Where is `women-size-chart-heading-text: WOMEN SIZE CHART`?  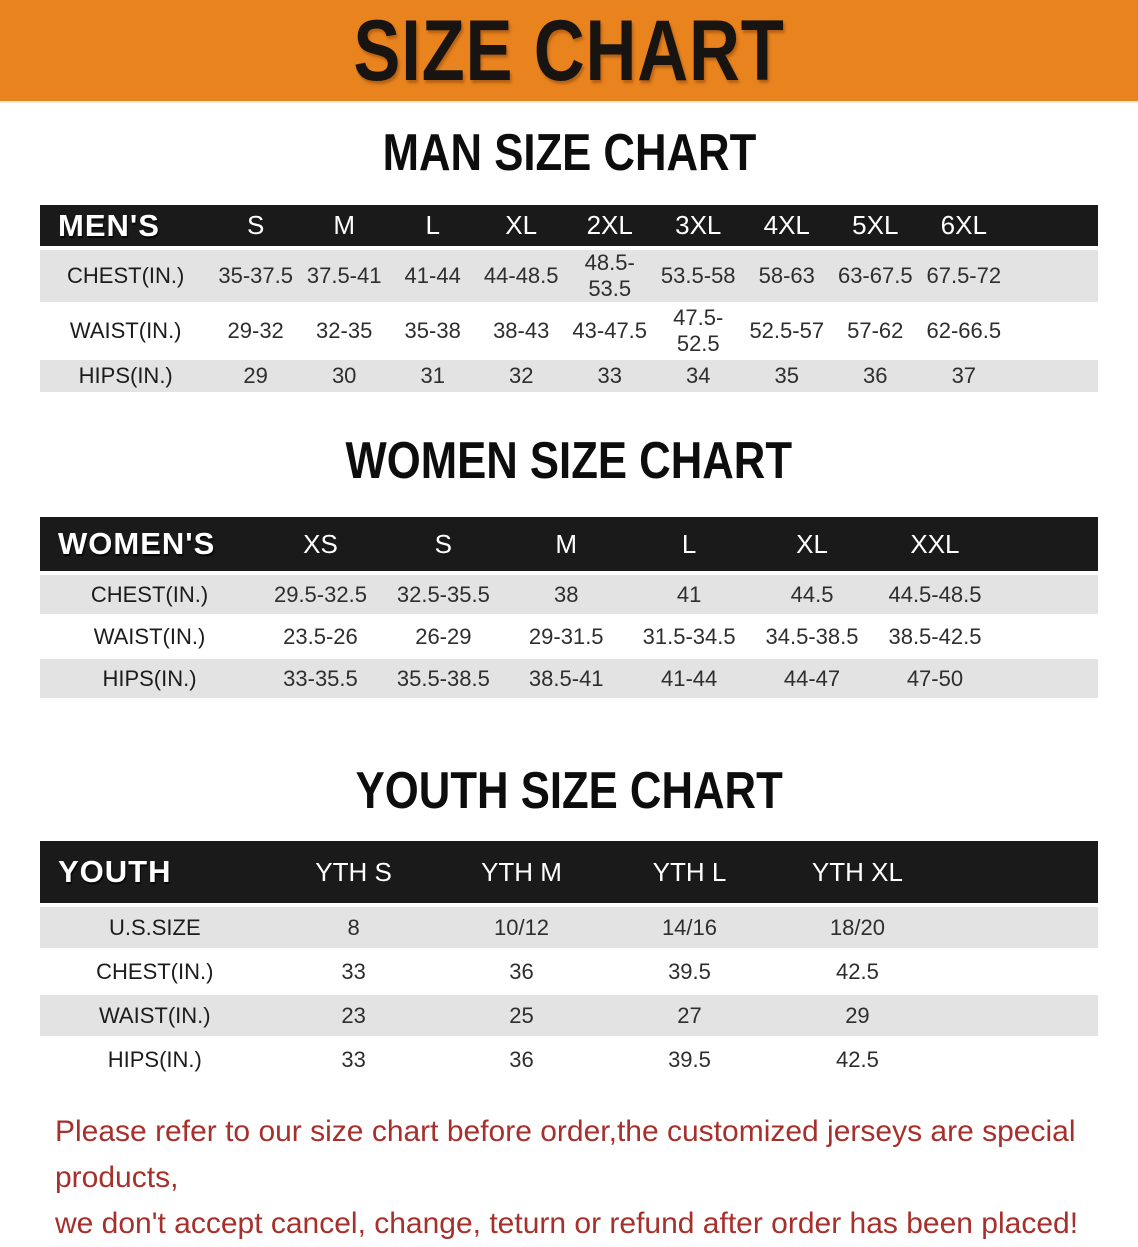 women-size-chart-heading-text: WOMEN SIZE CHART is located at coordinates (569, 461).